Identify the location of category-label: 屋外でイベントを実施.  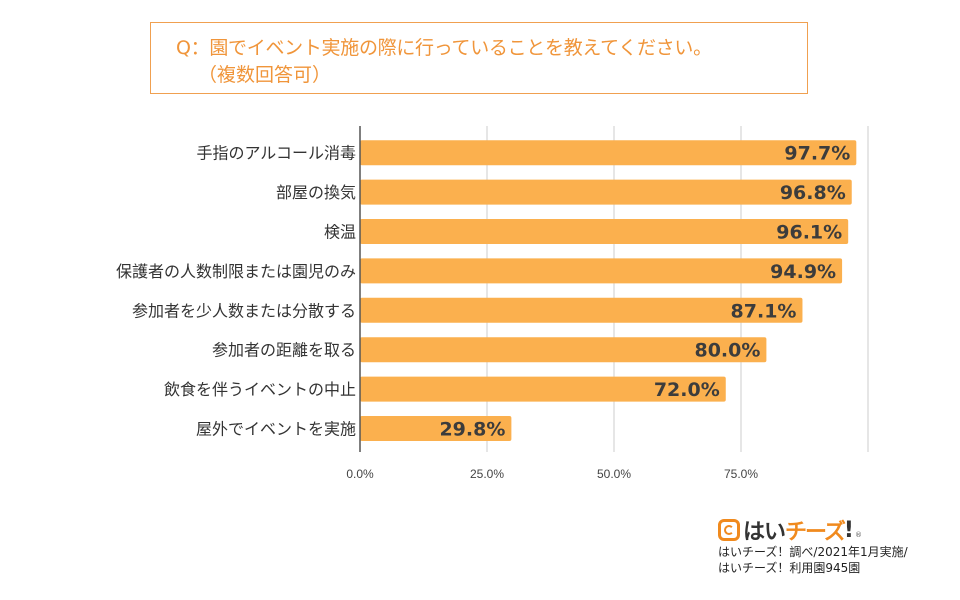
(276, 429).